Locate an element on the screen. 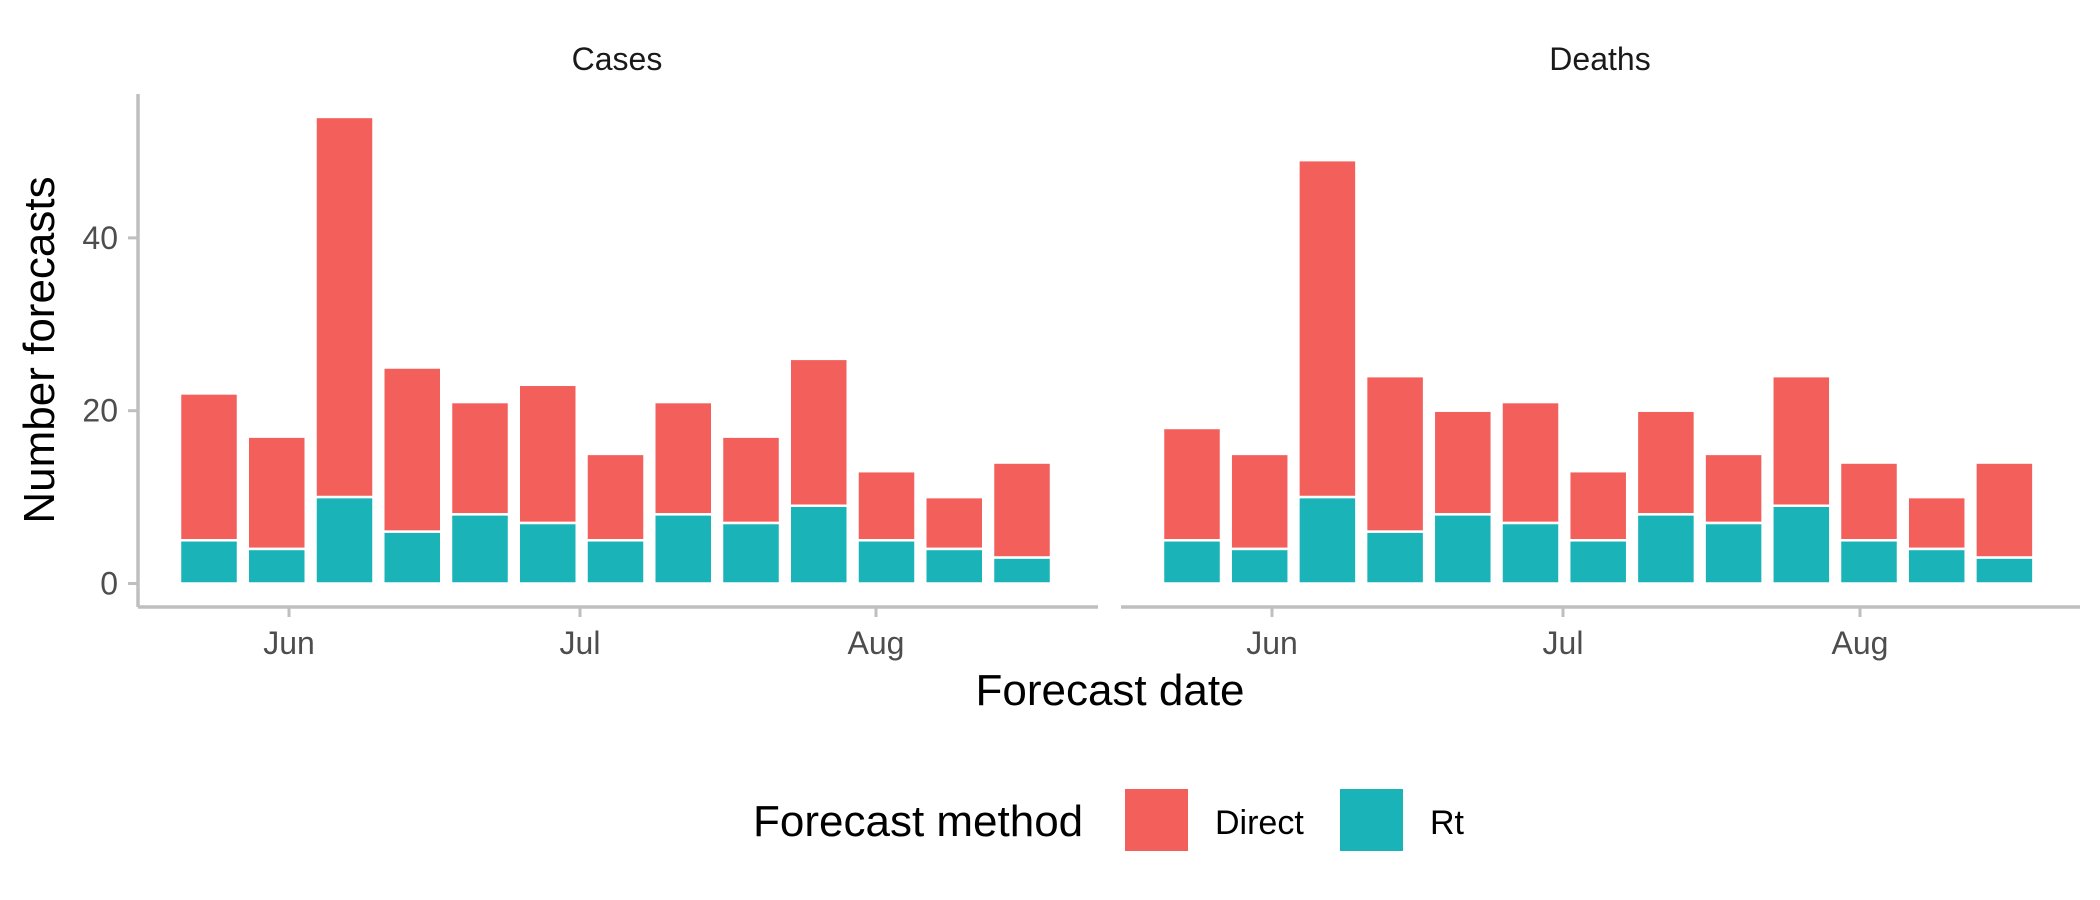  x-axis-title: Forecast date is located at coordinates (1109, 690).